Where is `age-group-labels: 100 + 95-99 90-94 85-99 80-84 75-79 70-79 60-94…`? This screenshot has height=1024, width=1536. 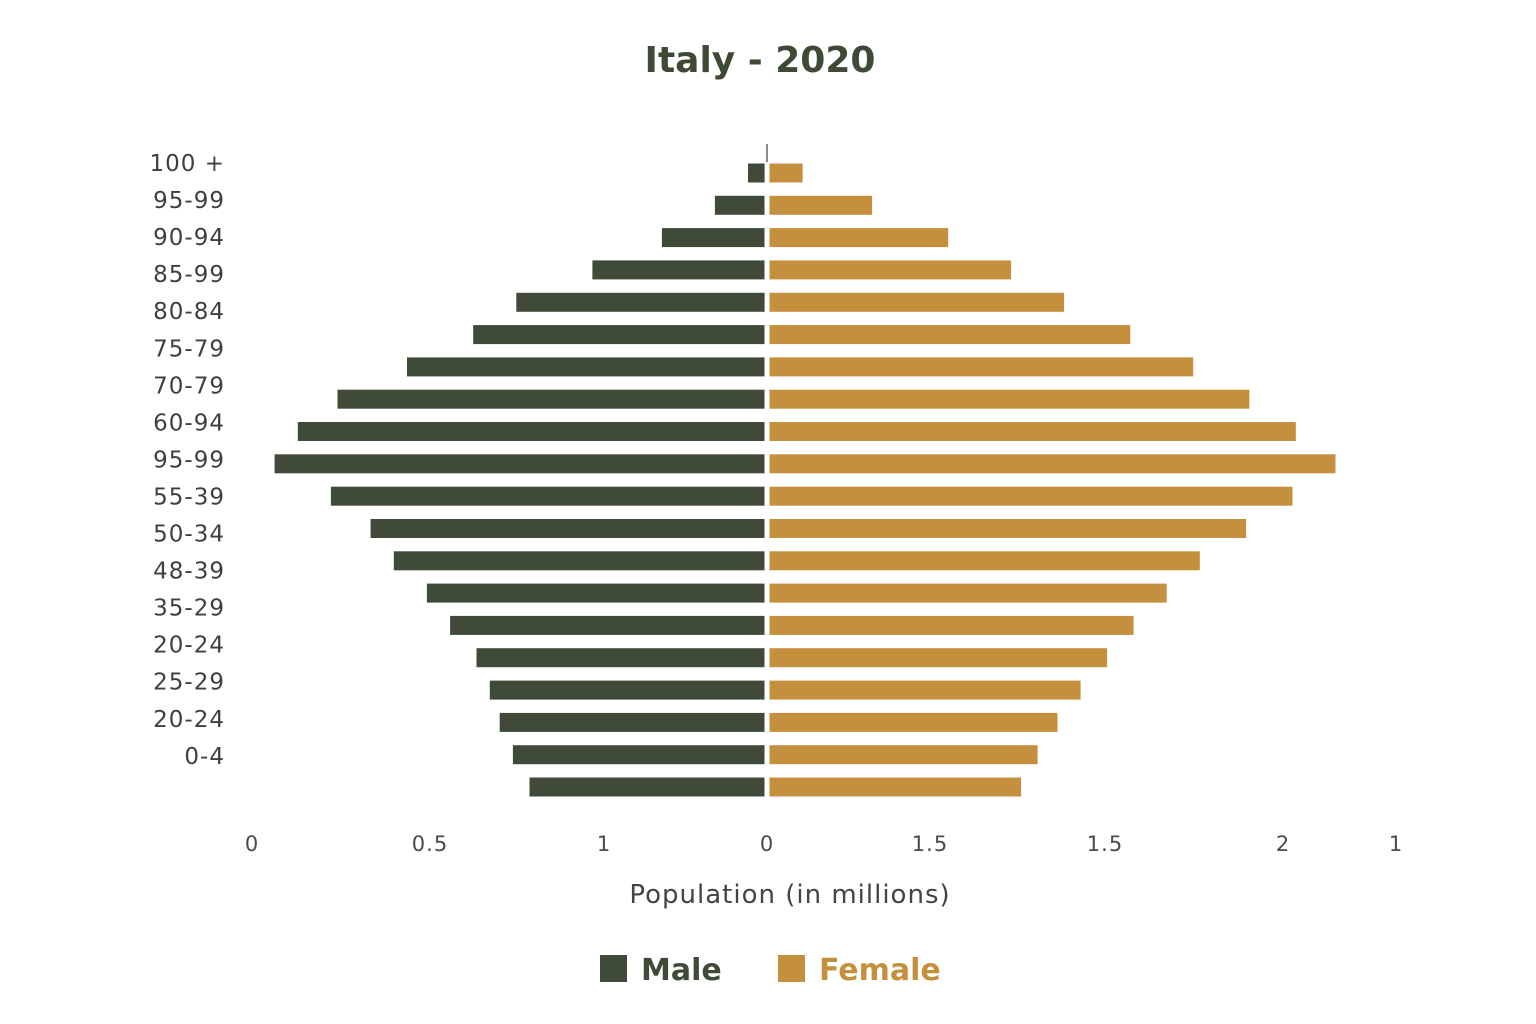
age-group-labels: 100 + 95-99 90-94 85-99 80-84 75-79 70-79 60-94… is located at coordinates (187, 460).